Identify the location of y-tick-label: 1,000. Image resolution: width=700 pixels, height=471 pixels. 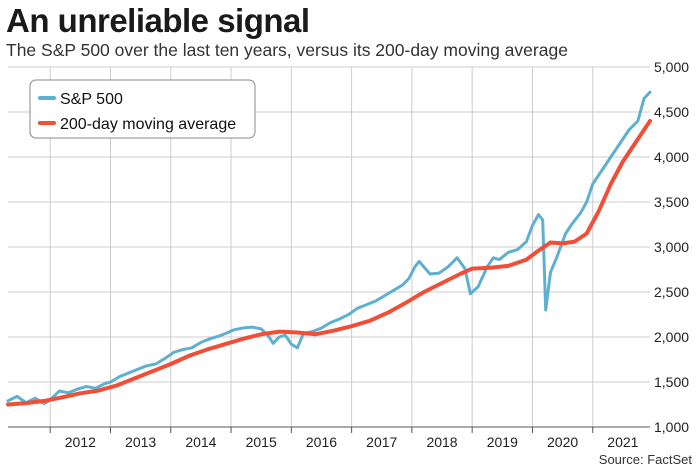
(671, 427).